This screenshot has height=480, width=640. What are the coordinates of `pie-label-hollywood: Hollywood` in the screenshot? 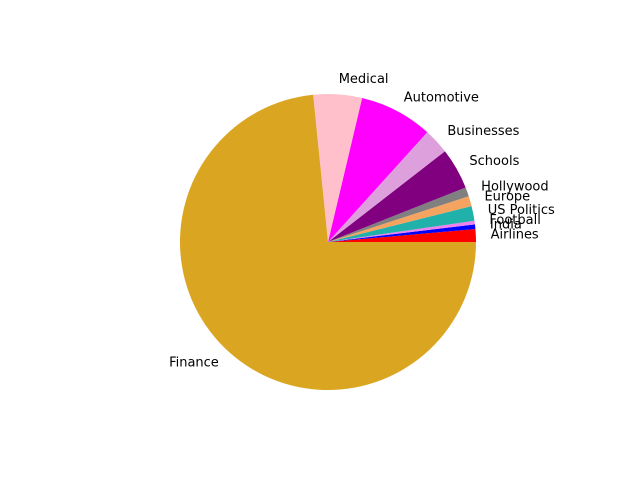 It's located at (514, 186).